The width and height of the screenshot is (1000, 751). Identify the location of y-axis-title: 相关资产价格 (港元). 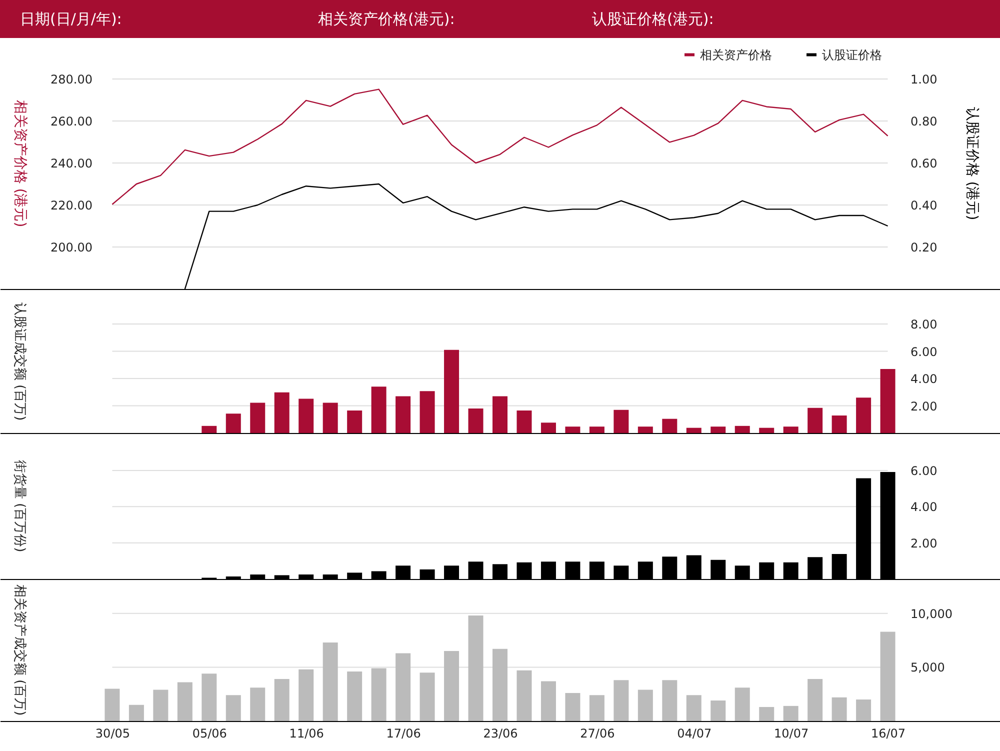
(20, 164).